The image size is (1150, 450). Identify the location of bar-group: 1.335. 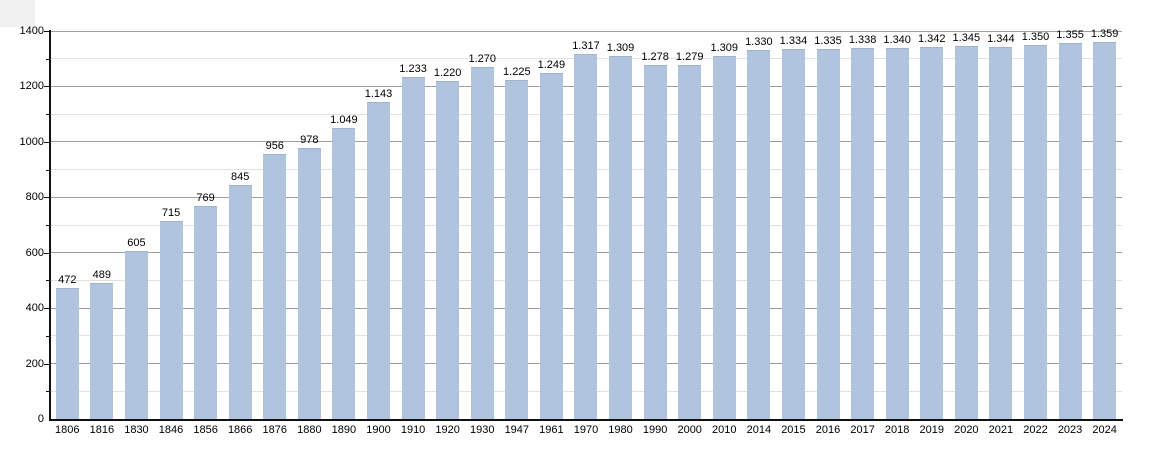
(828, 225).